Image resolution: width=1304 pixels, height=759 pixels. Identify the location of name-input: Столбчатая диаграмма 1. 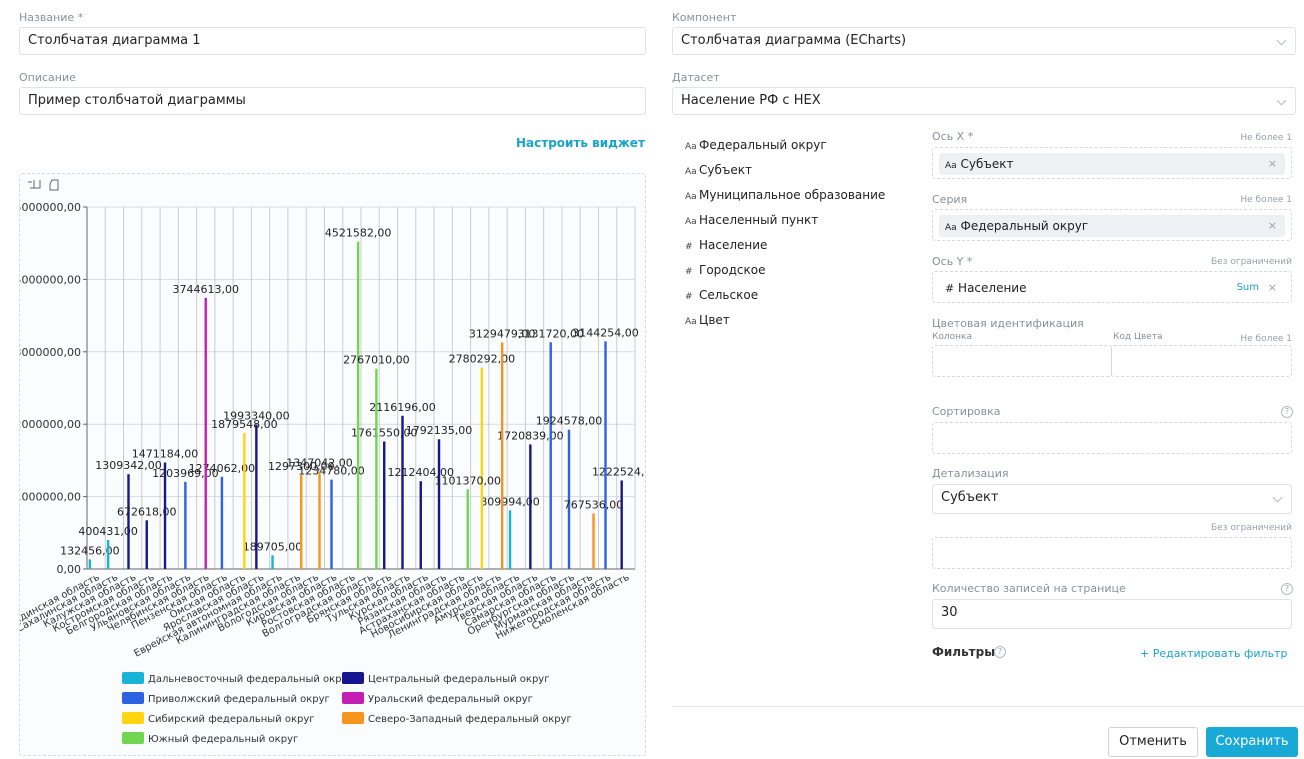
(332, 41).